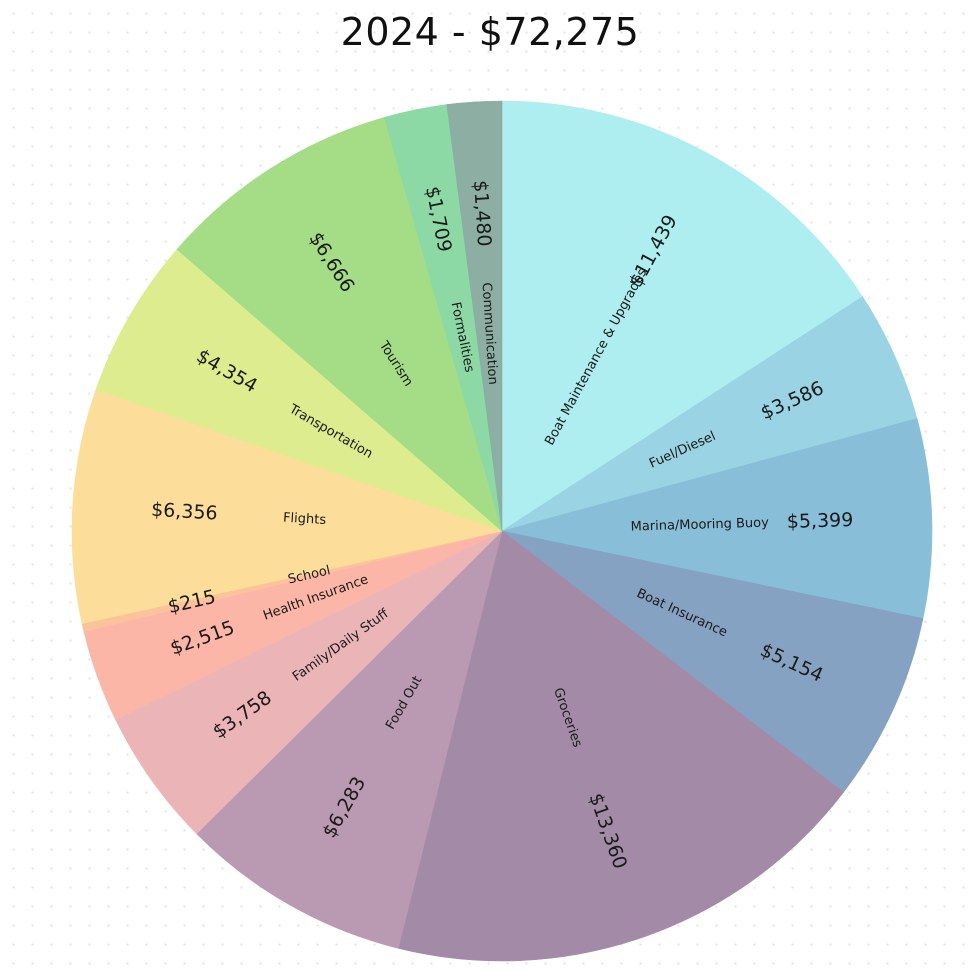 This screenshot has height=972, width=980. I want to click on pie-slice-communication, so click(474, 316).